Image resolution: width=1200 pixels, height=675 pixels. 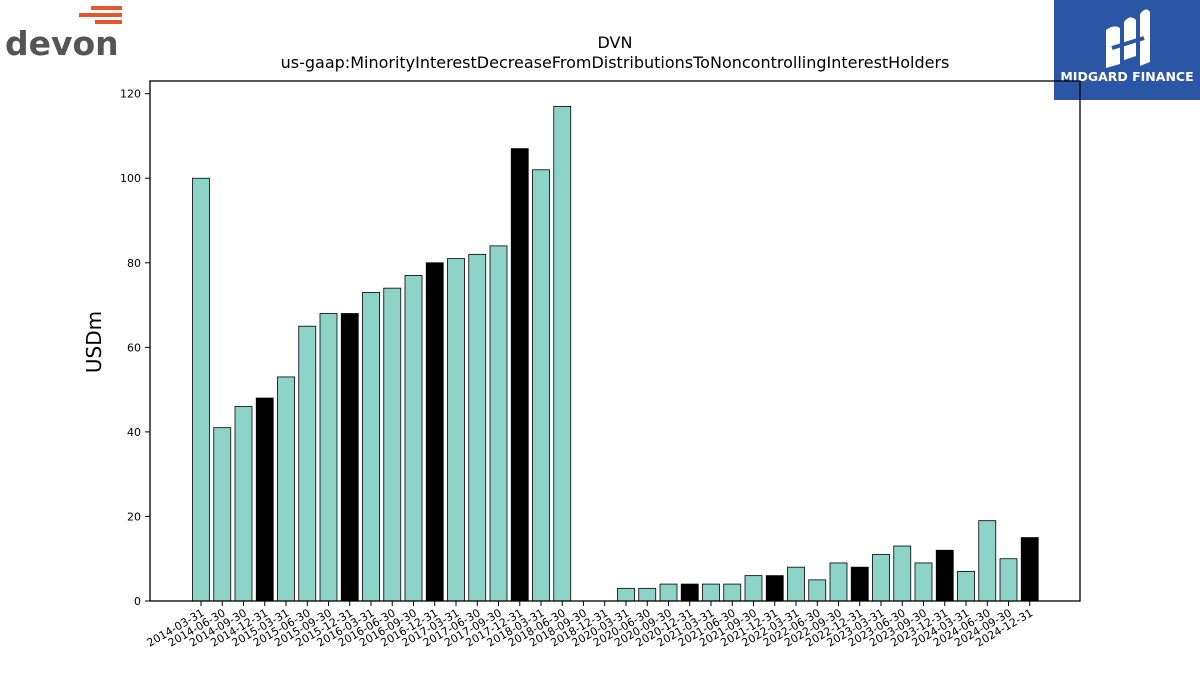 I want to click on y-tick-label: 100, so click(x=130, y=178).